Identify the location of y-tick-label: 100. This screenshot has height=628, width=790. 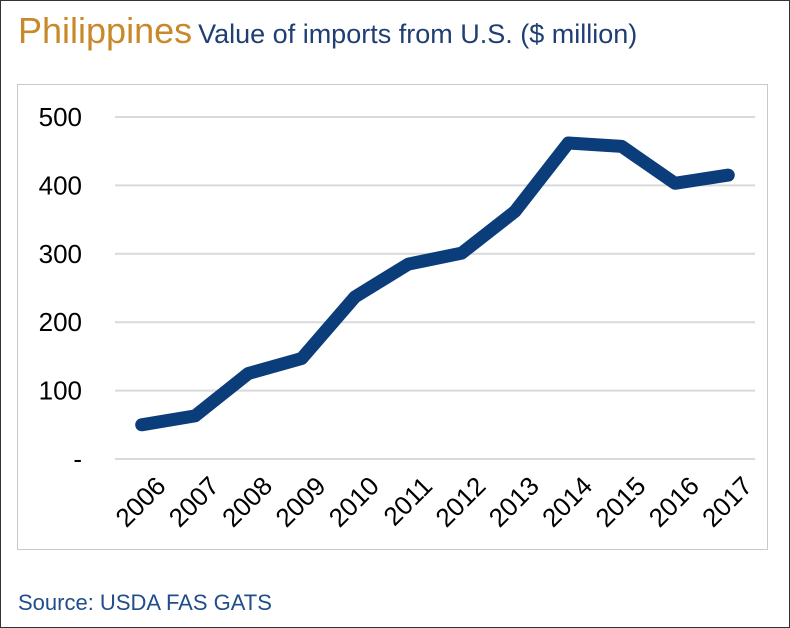
(60, 391).